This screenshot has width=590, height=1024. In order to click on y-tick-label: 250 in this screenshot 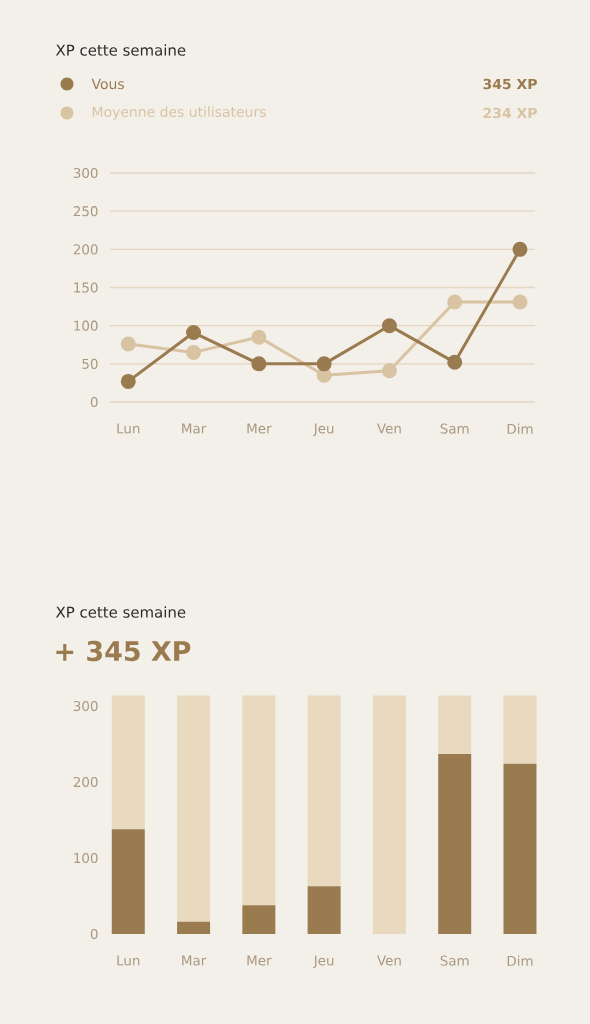, I will do `click(85, 211)`.